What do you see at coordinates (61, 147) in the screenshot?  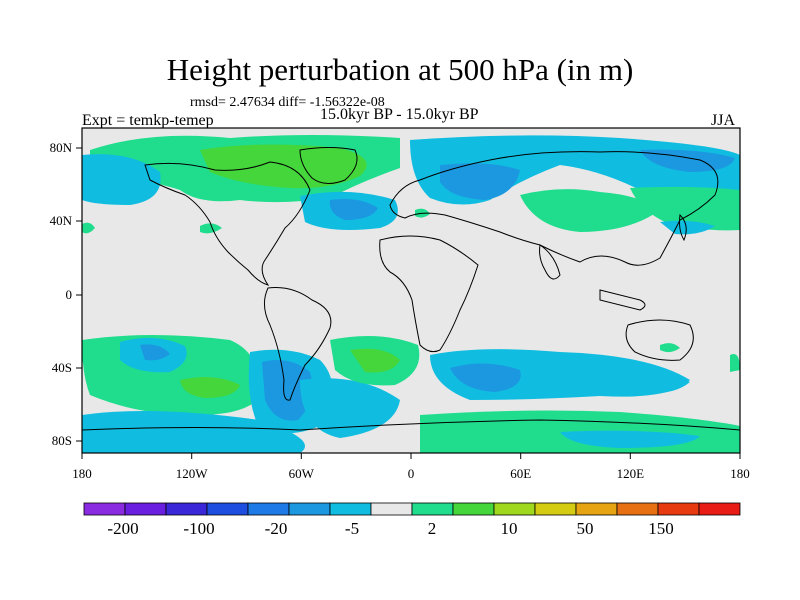 I see `lat-tick-label: 80N` at bounding box center [61, 147].